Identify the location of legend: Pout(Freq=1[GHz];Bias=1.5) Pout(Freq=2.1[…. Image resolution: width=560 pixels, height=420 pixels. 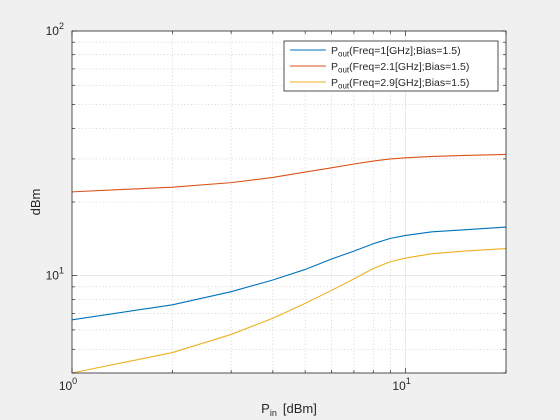
(391, 66).